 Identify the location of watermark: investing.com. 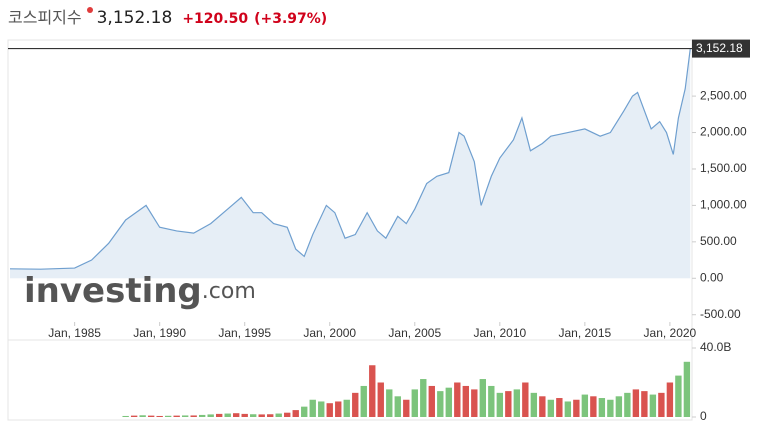
(140, 291).